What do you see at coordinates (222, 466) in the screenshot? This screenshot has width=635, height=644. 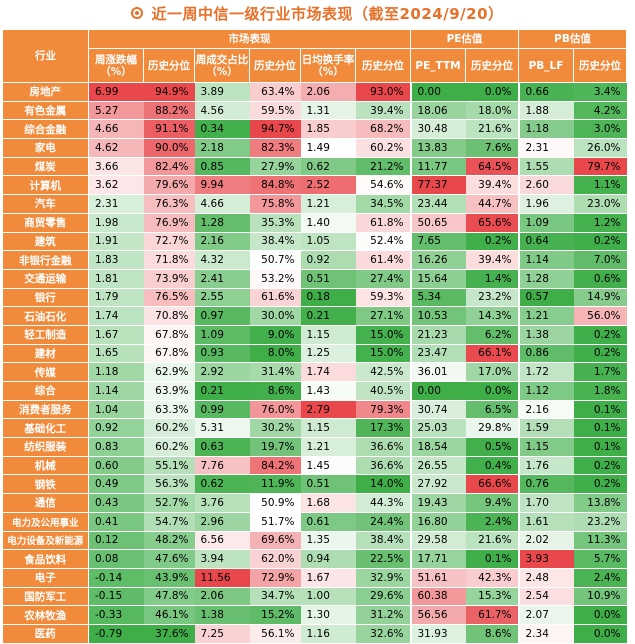 I see `table-cell: 7.76` at bounding box center [222, 466].